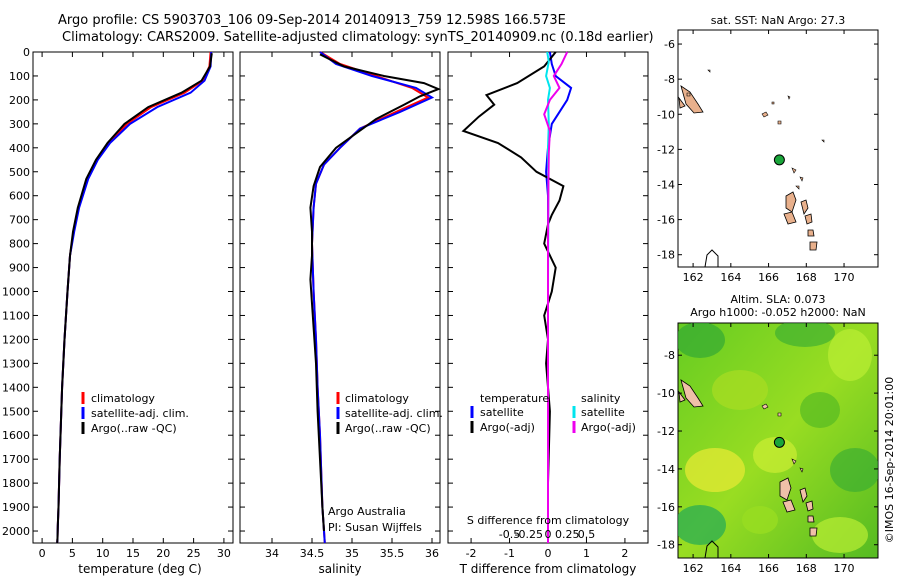 This screenshot has height=580, width=900. I want to click on s-diff-tick-label: -0.25, so click(529, 534).